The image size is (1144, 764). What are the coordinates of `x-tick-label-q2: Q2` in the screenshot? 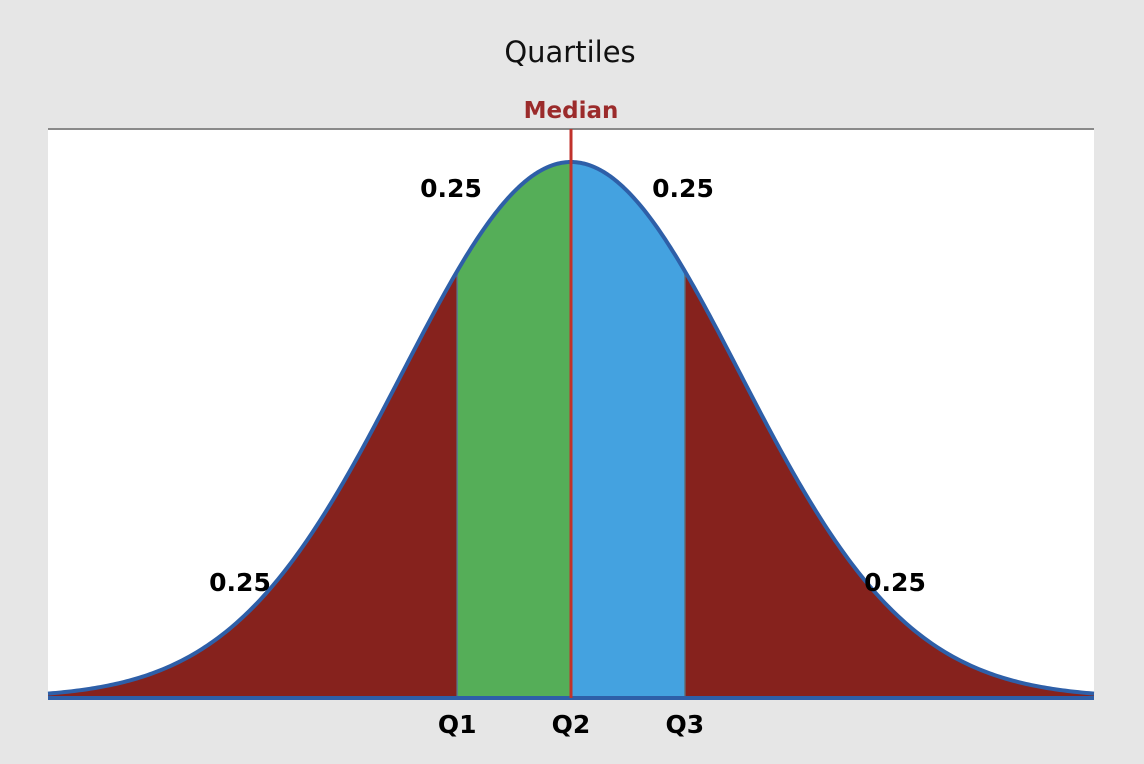 It's located at (571, 724).